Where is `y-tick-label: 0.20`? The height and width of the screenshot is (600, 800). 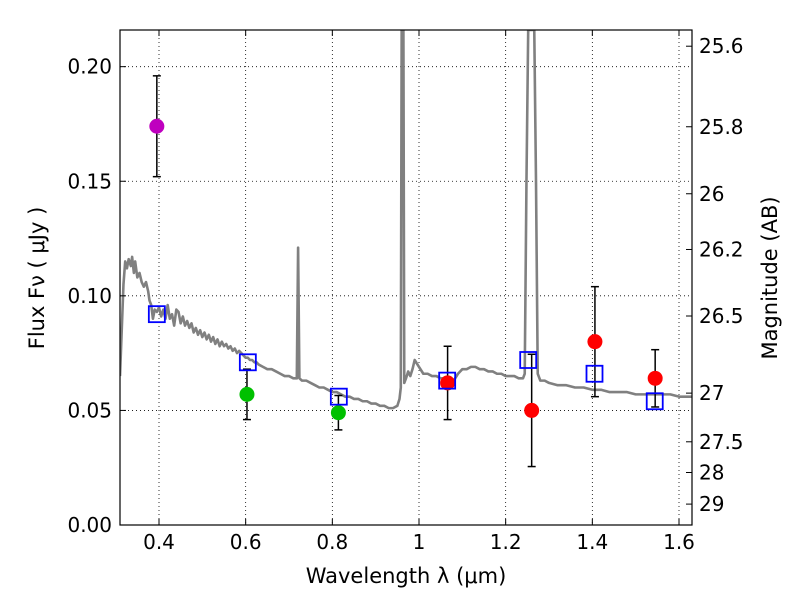
y-tick-label: 0.20 is located at coordinates (89, 67).